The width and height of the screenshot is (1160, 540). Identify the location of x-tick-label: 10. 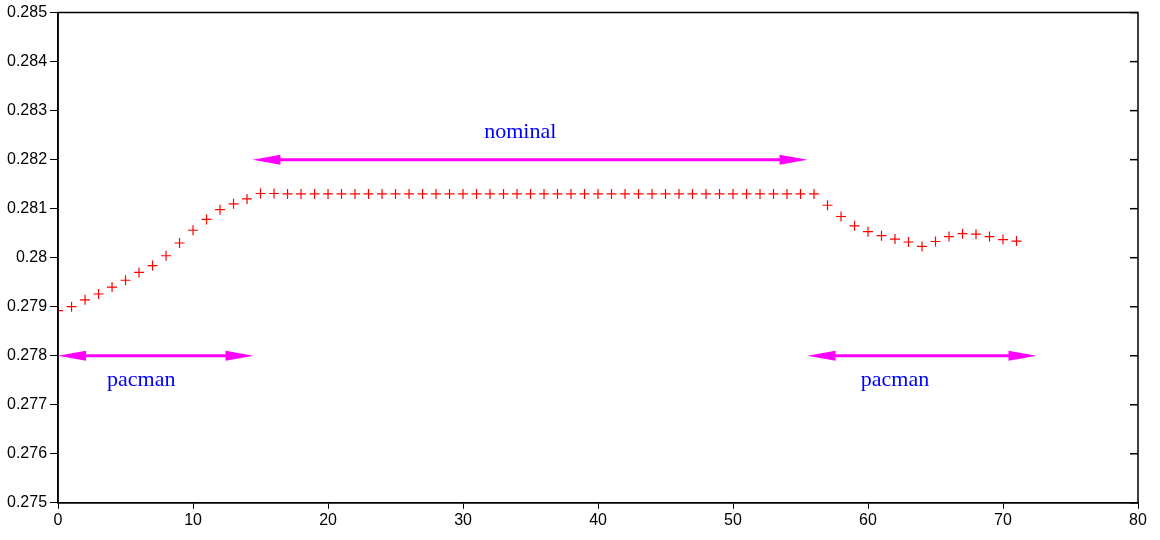
(193, 519).